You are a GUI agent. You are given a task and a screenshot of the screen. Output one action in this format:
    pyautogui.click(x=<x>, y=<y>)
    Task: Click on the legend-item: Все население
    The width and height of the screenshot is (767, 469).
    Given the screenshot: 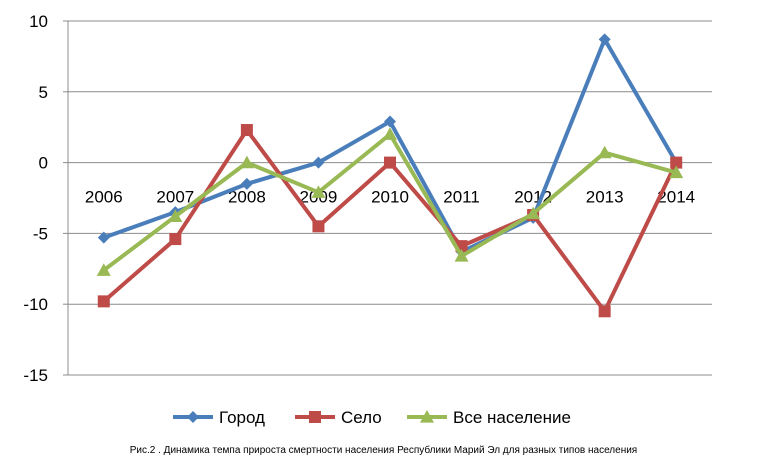 What is the action you would take?
    pyautogui.click(x=489, y=417)
    